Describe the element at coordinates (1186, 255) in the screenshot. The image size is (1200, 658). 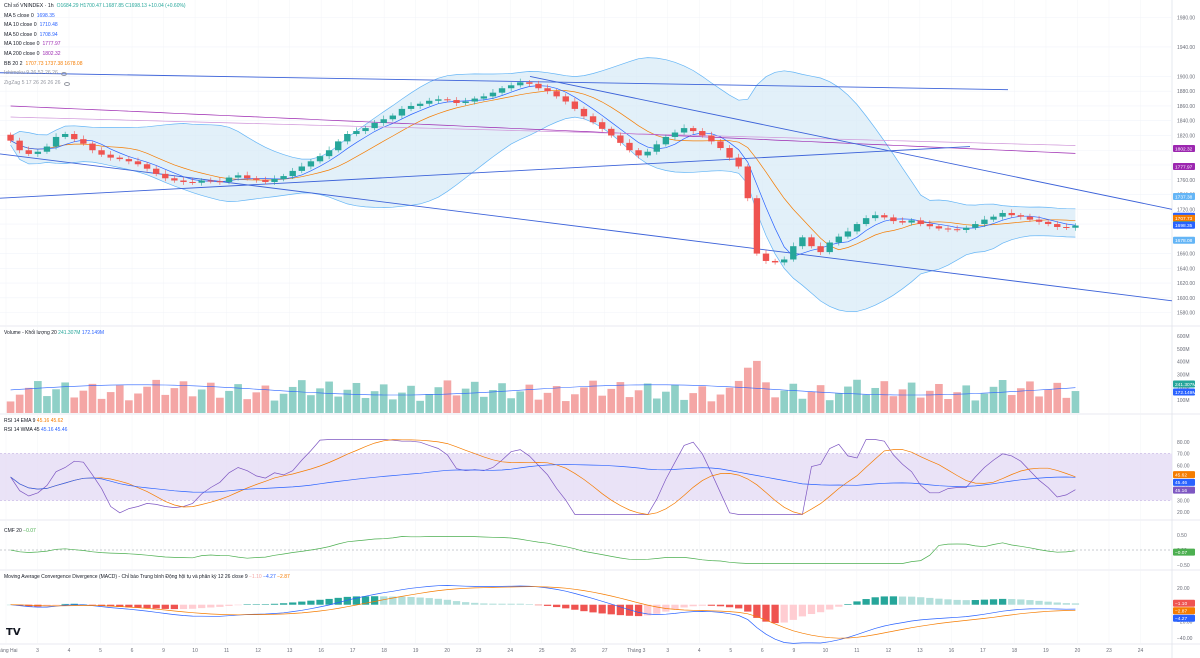
I see `price-tick-label: 1660.00` at that location.